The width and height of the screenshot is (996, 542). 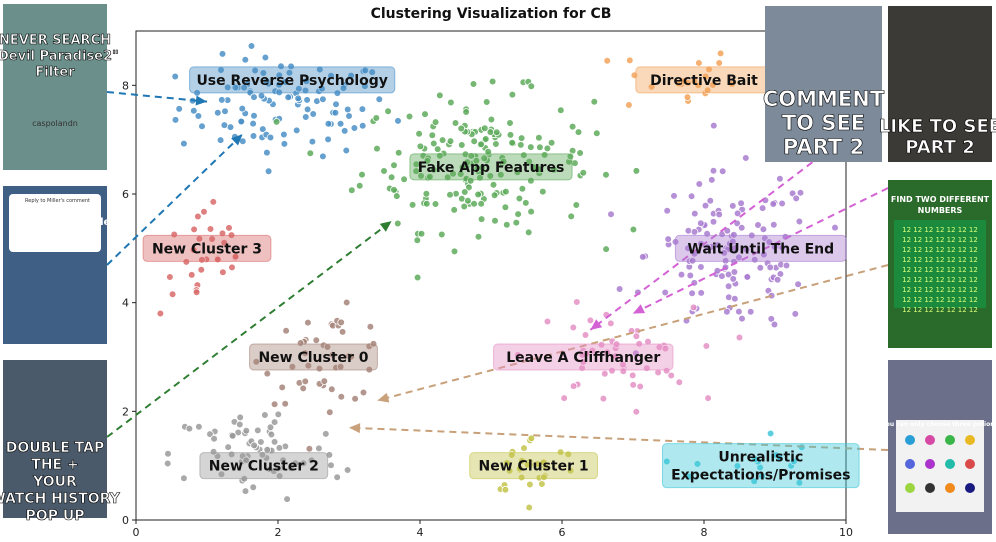 What do you see at coordinates (940, 147) in the screenshot?
I see `thumbnail-text: PART 2` at bounding box center [940, 147].